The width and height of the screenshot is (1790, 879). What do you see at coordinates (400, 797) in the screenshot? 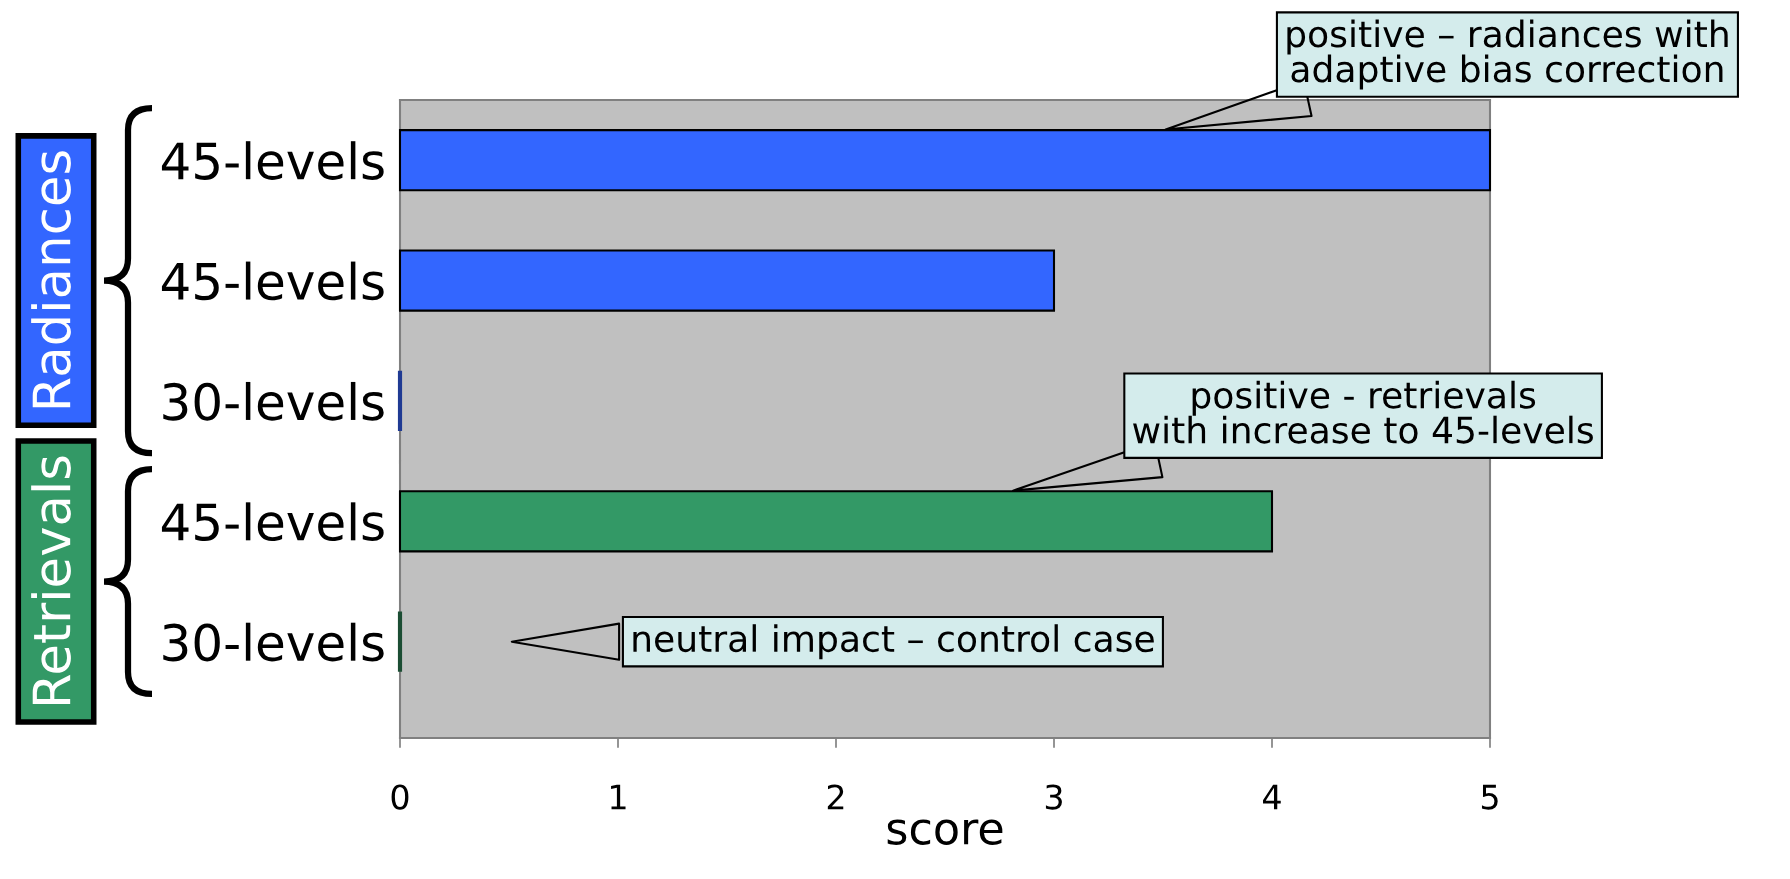
I see `x-tick-label: 0` at bounding box center [400, 797].